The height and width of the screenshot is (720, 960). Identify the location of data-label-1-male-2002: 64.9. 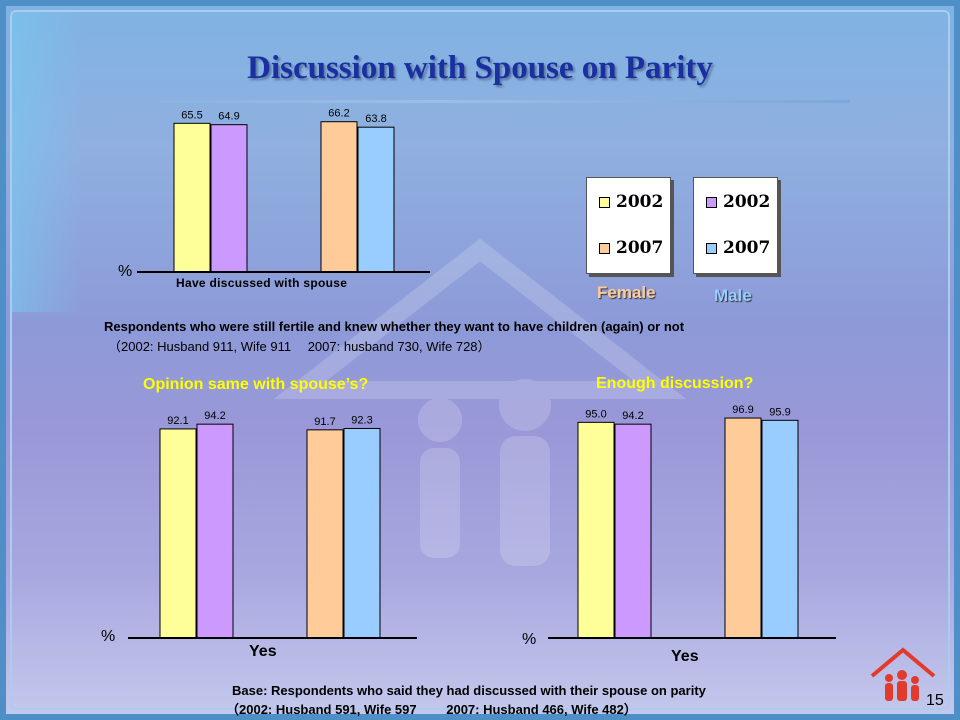
(228, 117).